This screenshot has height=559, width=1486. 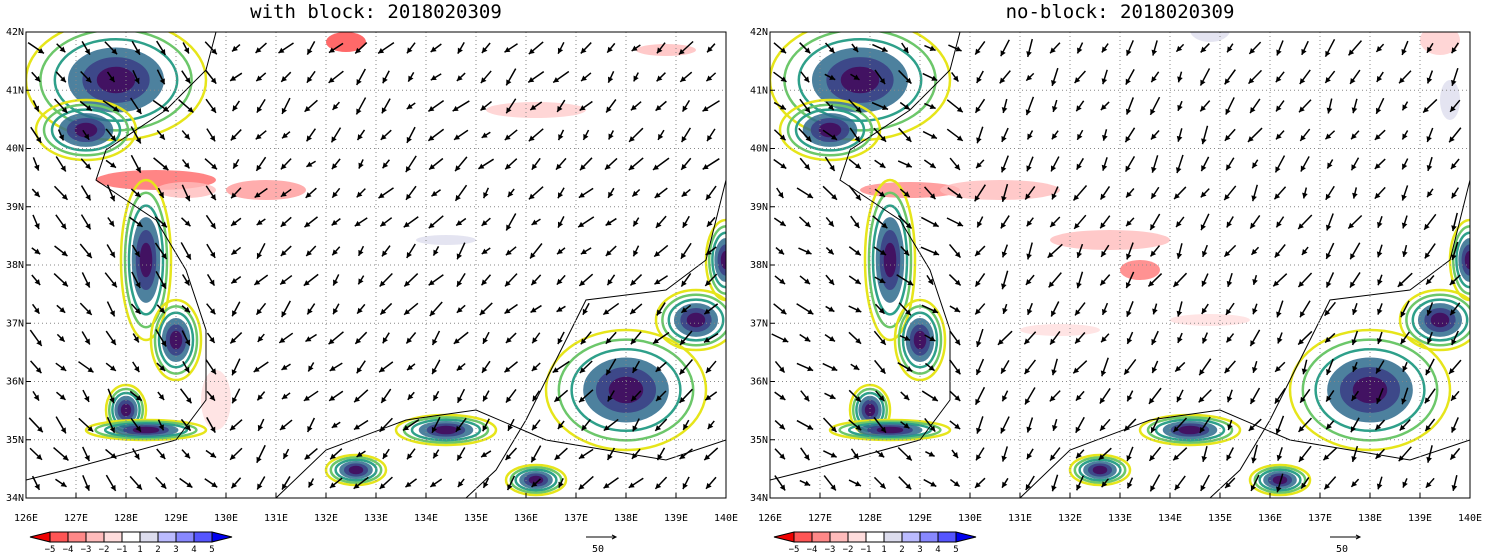 I want to click on lon-label: 132E, so click(x=326, y=518).